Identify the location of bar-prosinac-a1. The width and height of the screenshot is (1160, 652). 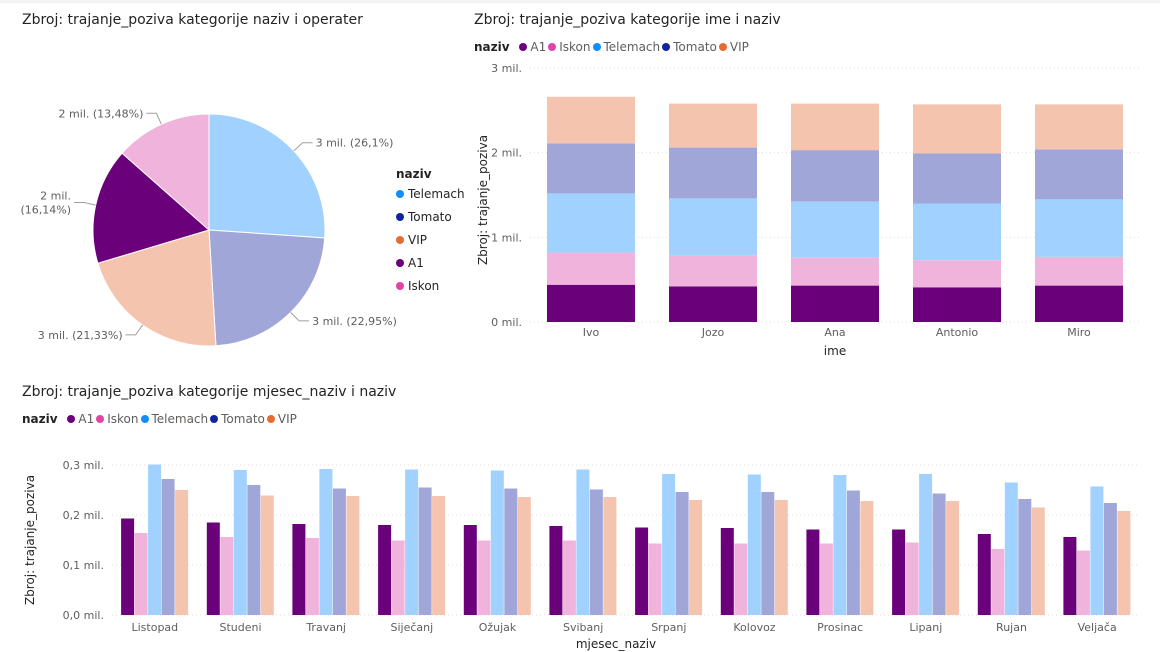
(813, 572).